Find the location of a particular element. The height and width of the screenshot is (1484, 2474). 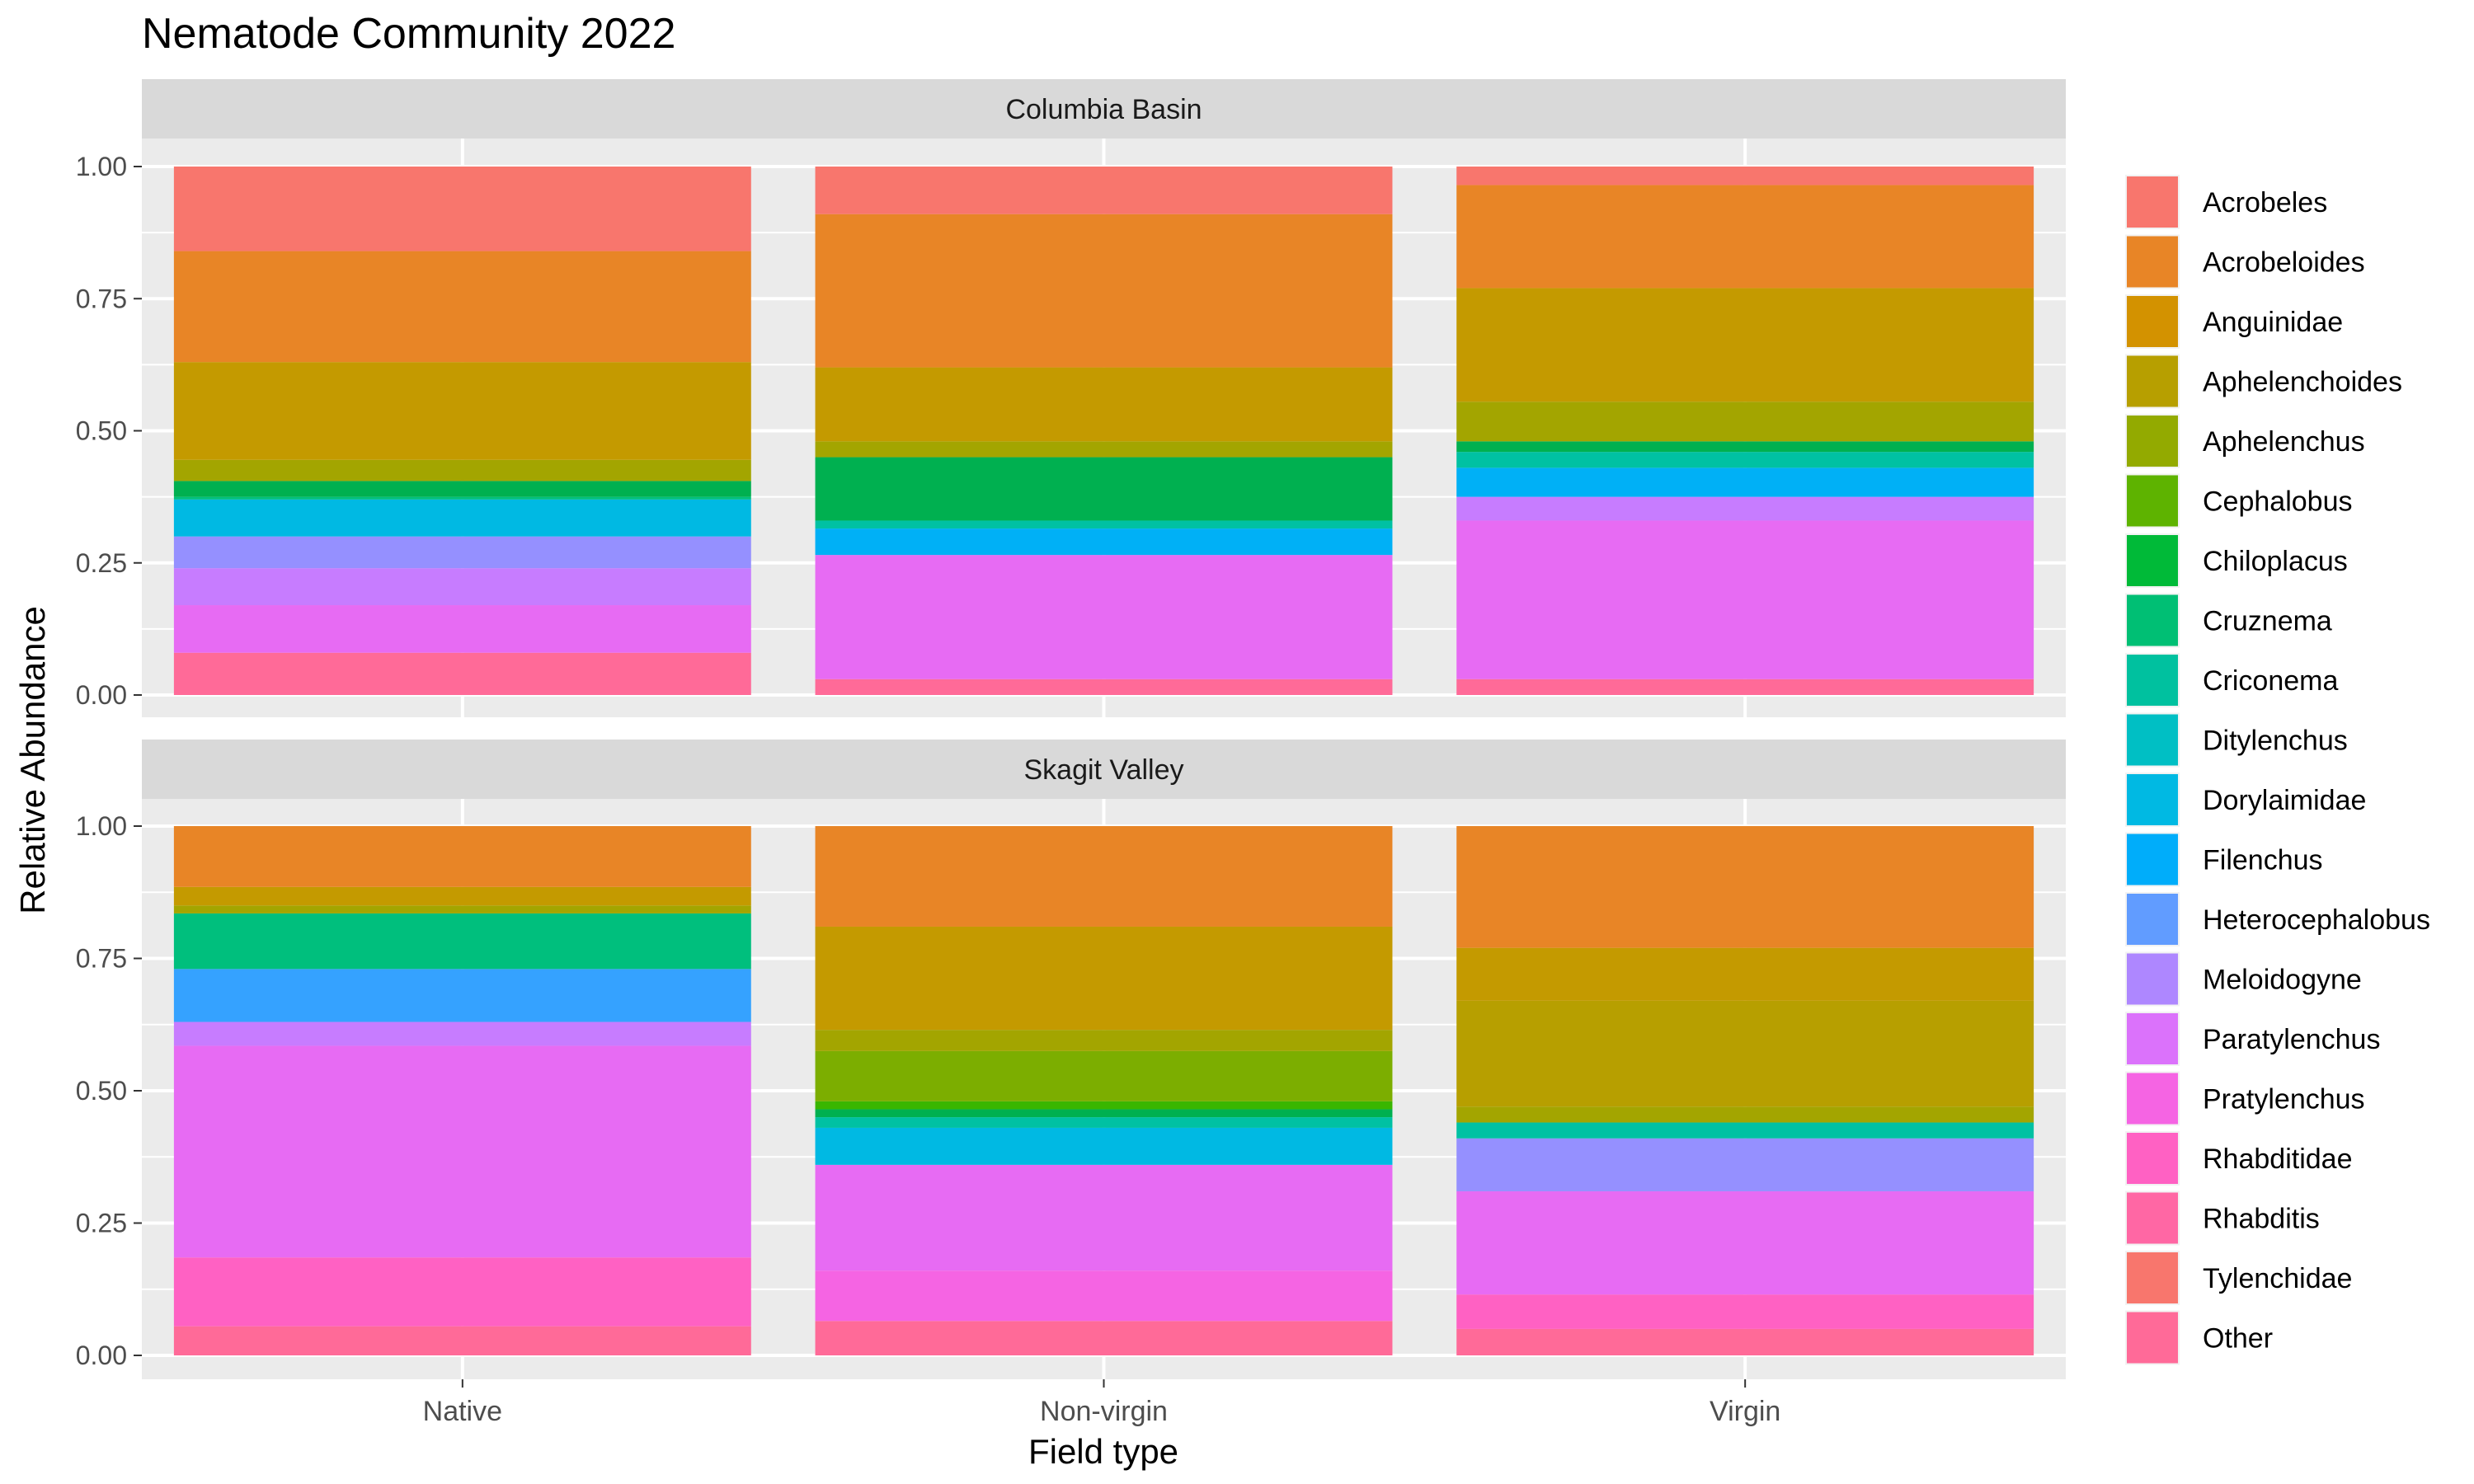

legend-item: Meloidogyne is located at coordinates (2243, 979).